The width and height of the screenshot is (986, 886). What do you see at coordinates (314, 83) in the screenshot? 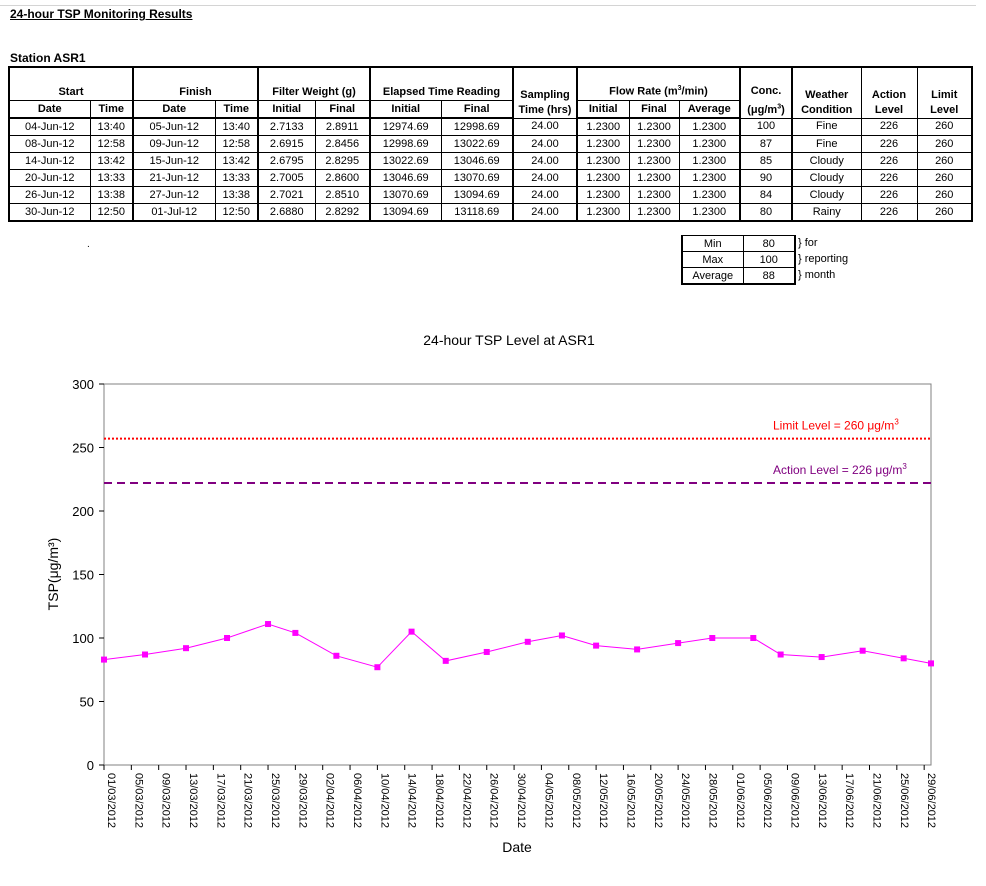
I see `header-filter-weight: Filter Weight (g)` at bounding box center [314, 83].